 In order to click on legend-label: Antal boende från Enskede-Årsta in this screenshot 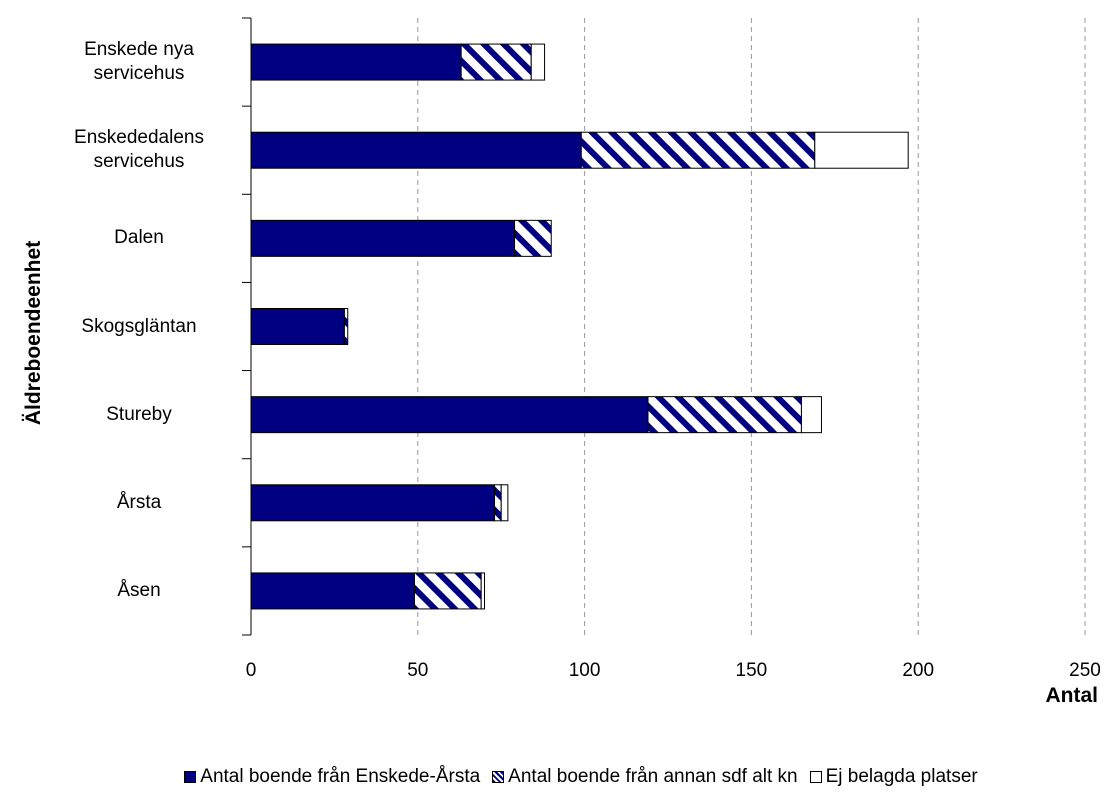, I will do `click(340, 776)`.